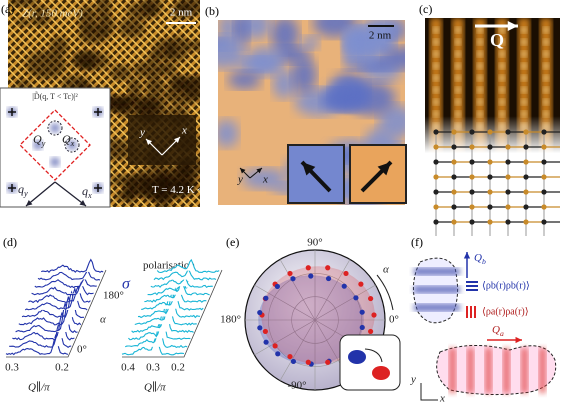 The image size is (562, 409). What do you see at coordinates (385, 292) in the screenshot?
I see `alpha-arc` at bounding box center [385, 292].